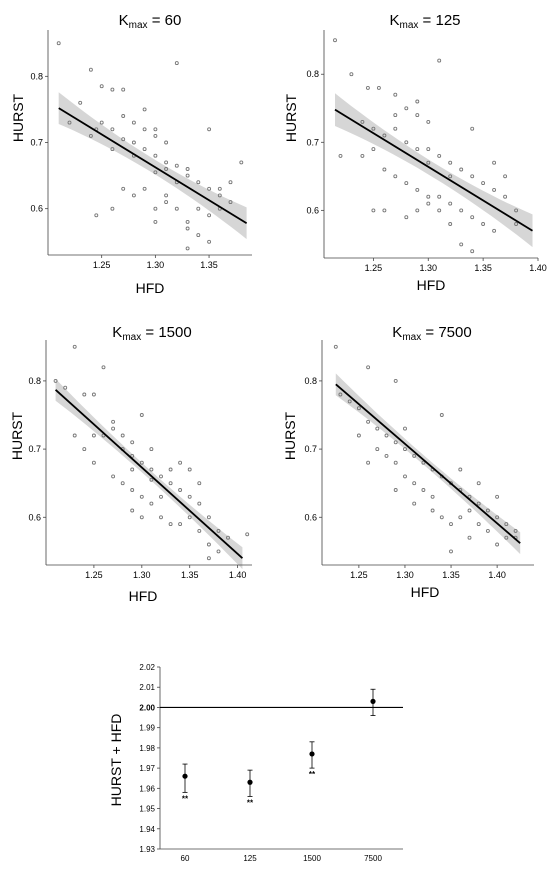 Image resolution: width=550 pixels, height=873 pixels. What do you see at coordinates (424, 21) in the screenshot?
I see `panel-title: Kmax = 125` at bounding box center [424, 21].